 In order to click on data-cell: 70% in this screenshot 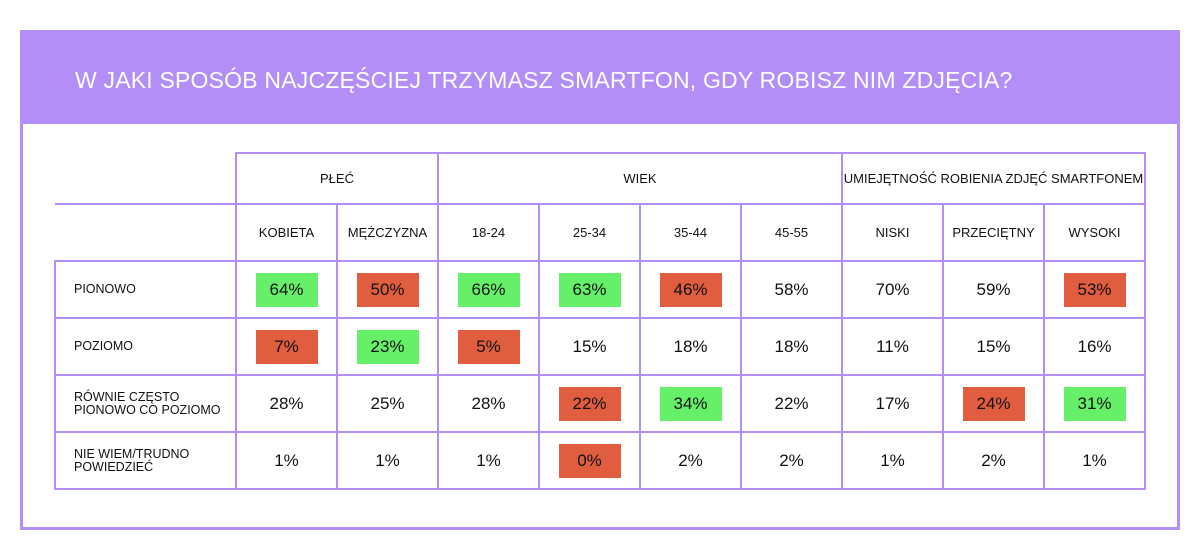, I will do `click(892, 289)`.